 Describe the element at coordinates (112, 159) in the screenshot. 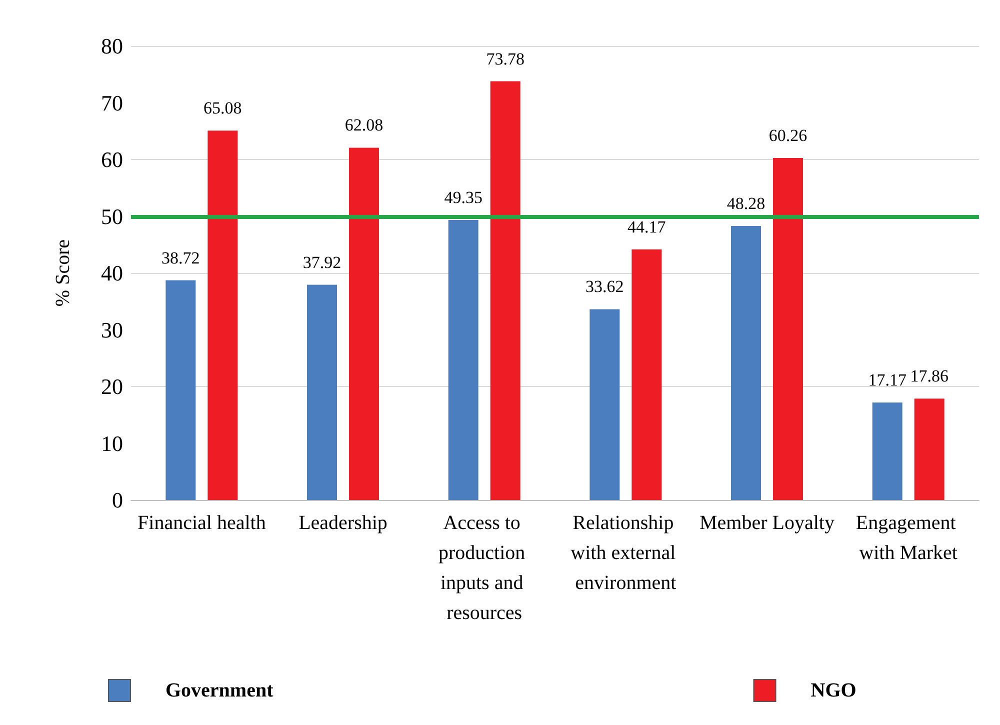

I see `y-tick-label: 60` at that location.